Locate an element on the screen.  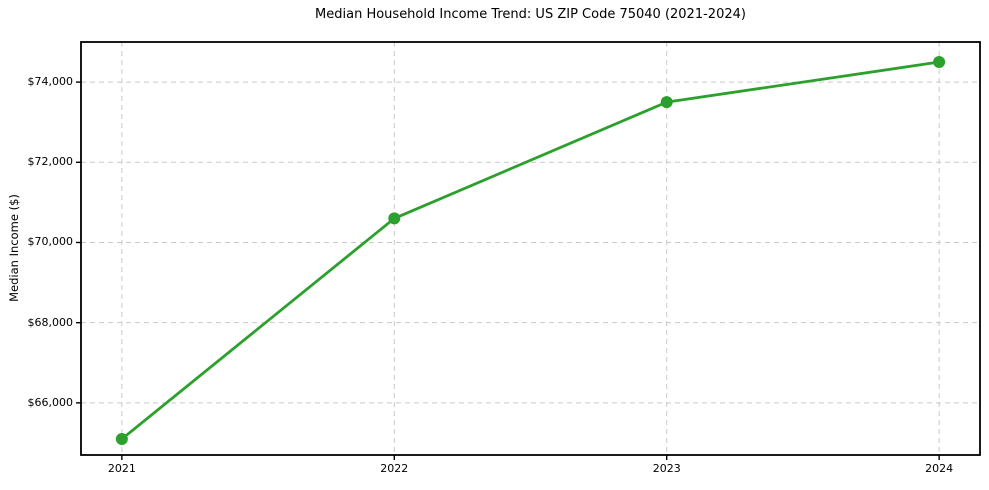
data-point-2022 is located at coordinates (394, 218).